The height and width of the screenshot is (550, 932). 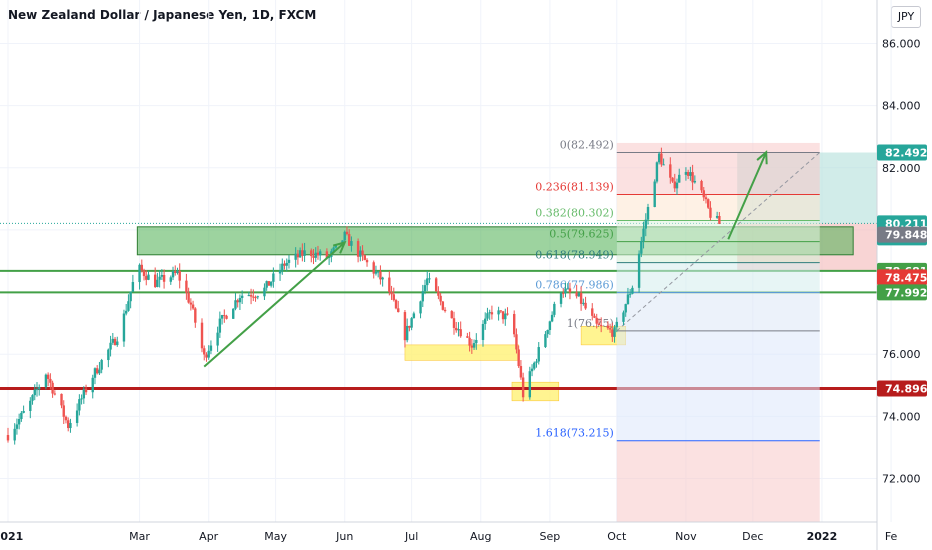 I want to click on fib-level-label: 0(82.492), so click(x=587, y=144).